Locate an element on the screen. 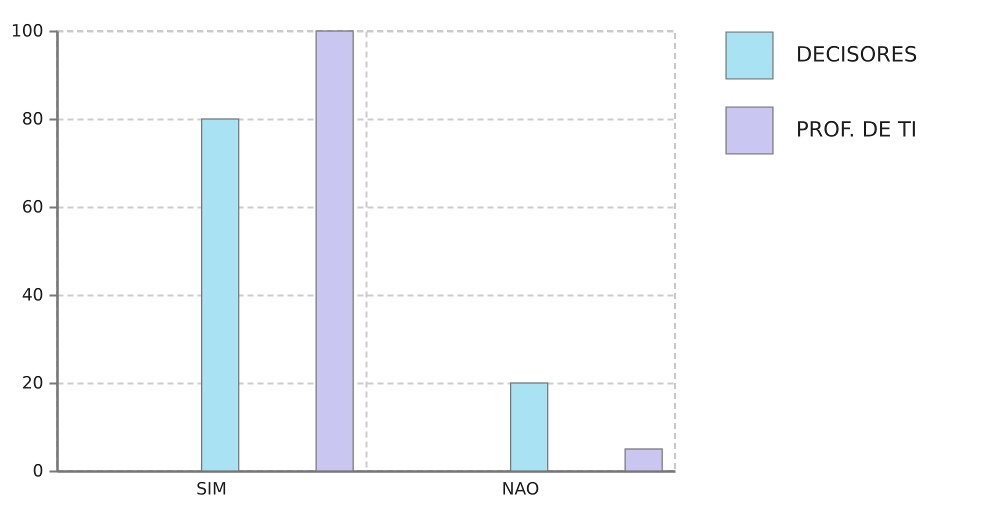 This screenshot has height=505, width=997. x-tick-label: NAO is located at coordinates (521, 490).